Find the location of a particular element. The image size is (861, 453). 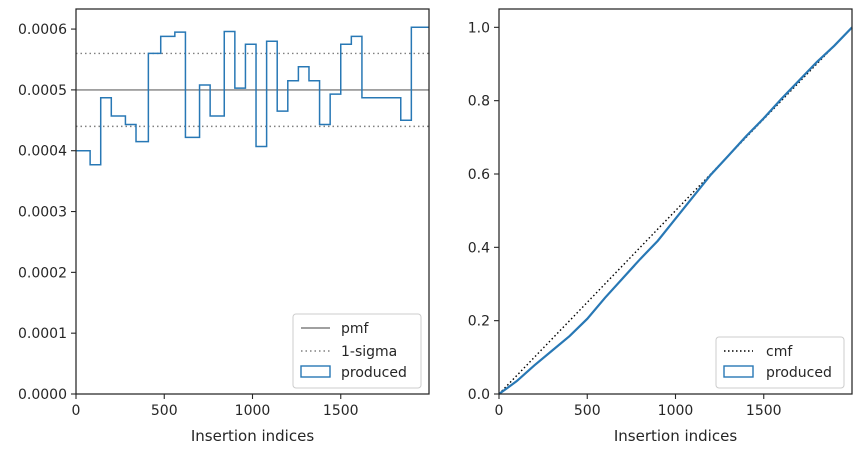

pmf-y-tick-label: 0.0006 is located at coordinates (42, 30).